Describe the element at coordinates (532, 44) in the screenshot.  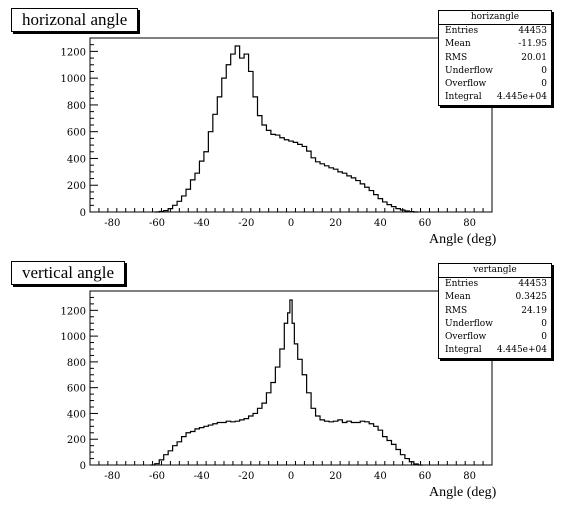
I see `stats-value: -11.95` at that location.